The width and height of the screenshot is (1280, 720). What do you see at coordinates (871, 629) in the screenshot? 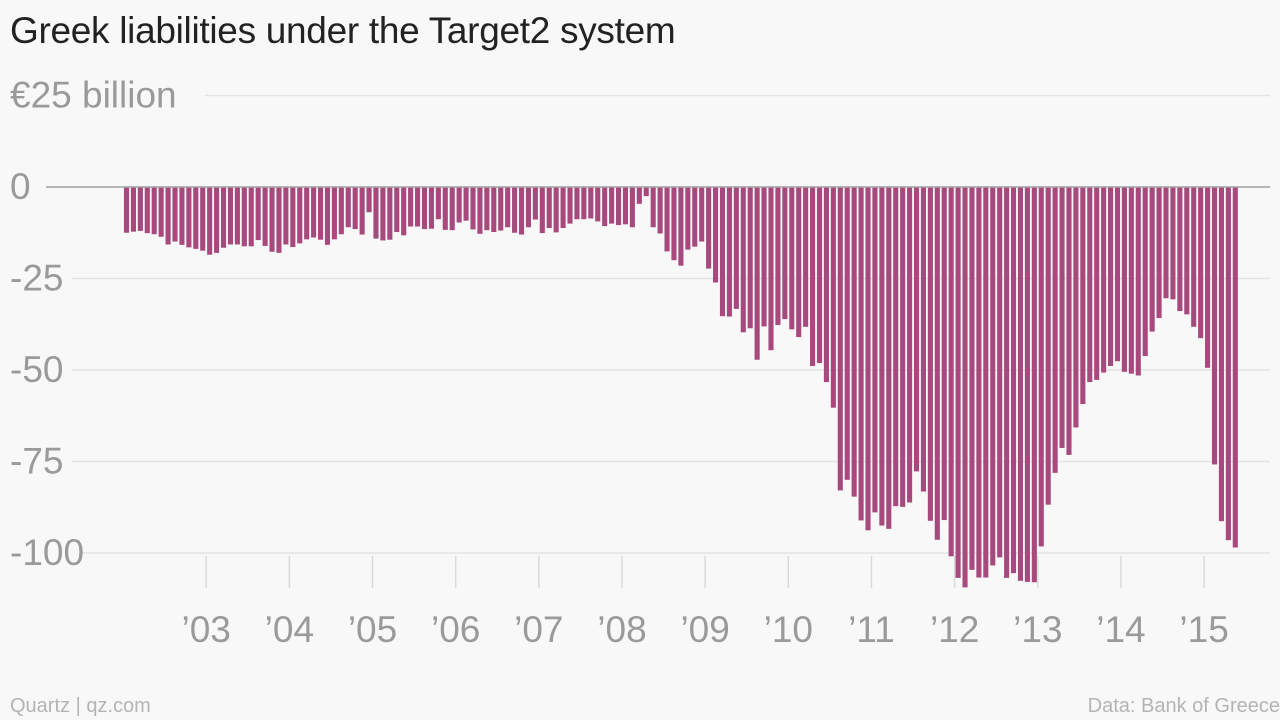
I see `x-tick-label: ’11` at bounding box center [871, 629].